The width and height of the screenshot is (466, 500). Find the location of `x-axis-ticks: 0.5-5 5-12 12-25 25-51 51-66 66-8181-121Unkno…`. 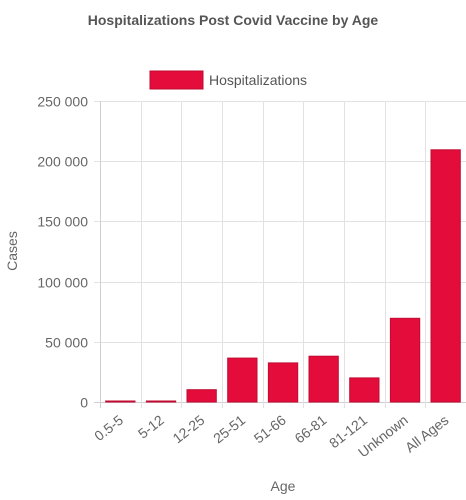

x-axis-ticks: 0.5-5 5-12 12-25 25-51 51-66 66-8181-121Unkno… is located at coordinates (271, 436).